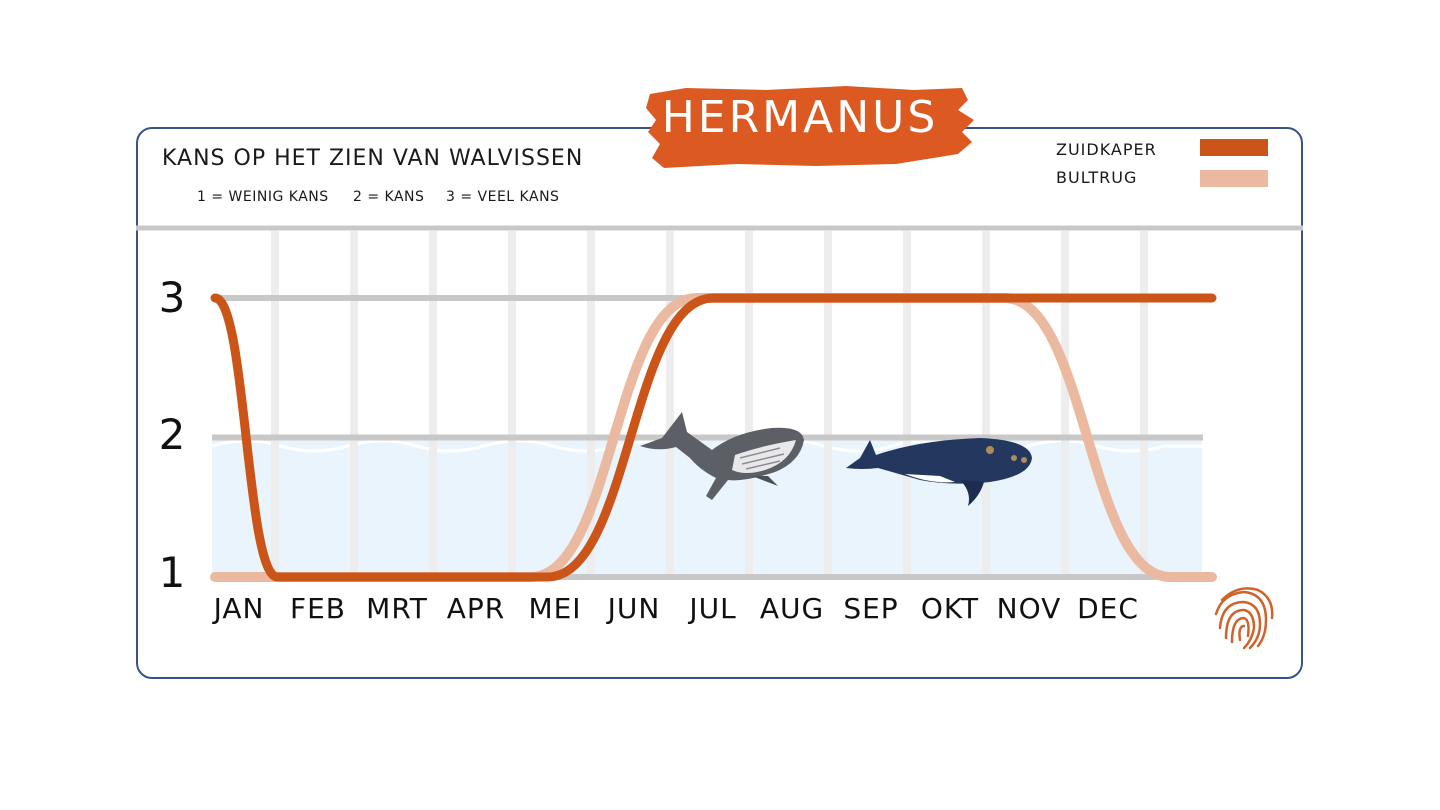 Image resolution: width=1440 pixels, height=810 pixels. Describe the element at coordinates (172, 297) in the screenshot. I see `y-tick-3: 3` at that location.